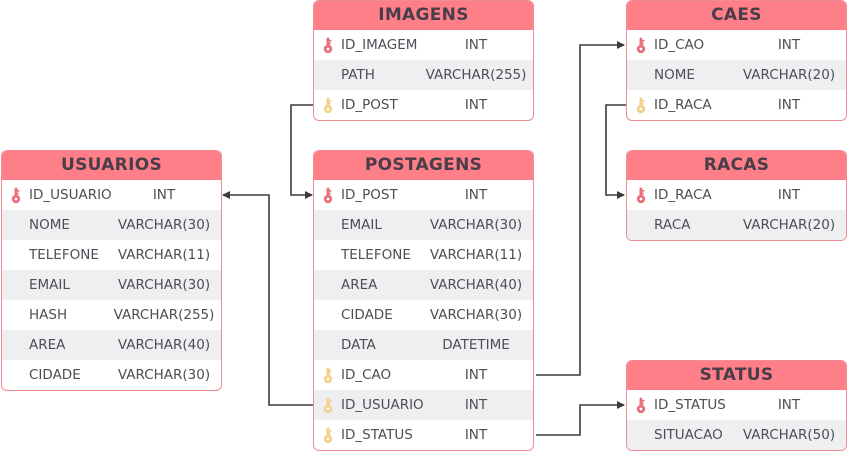 The height and width of the screenshot is (451, 849). What do you see at coordinates (736, 225) in the screenshot?
I see `table-row: RACA VARCHAR(20)` at bounding box center [736, 225].